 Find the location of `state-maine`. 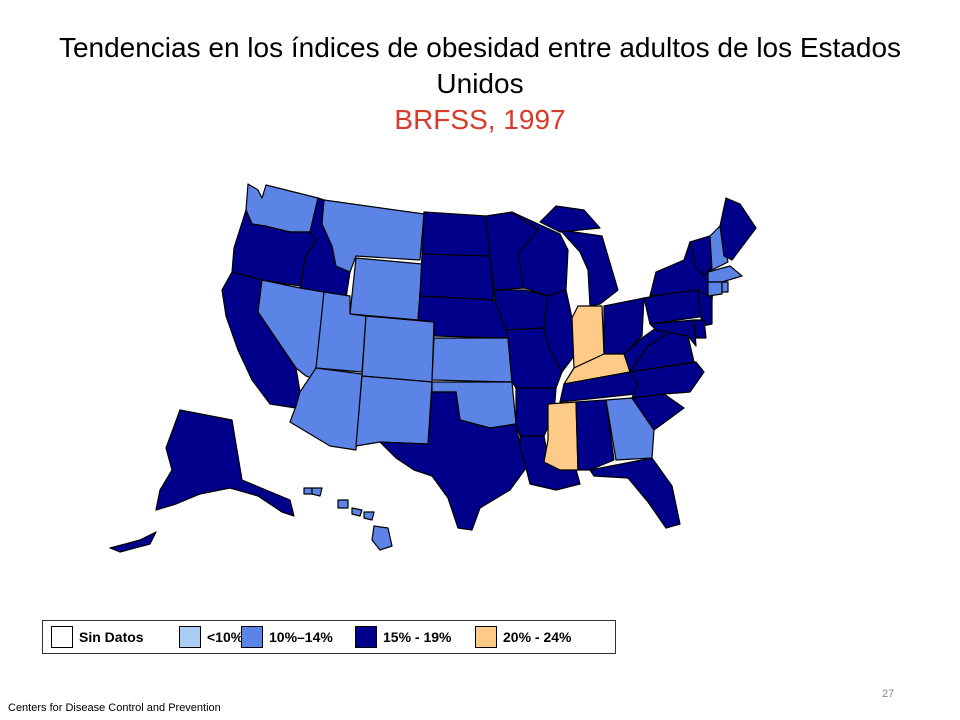

state-maine is located at coordinates (738, 229).